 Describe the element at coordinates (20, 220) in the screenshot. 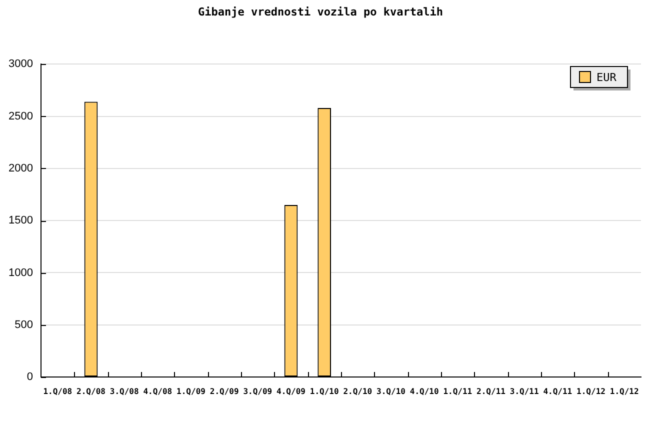

I see `y-tick-label: 1500` at that location.